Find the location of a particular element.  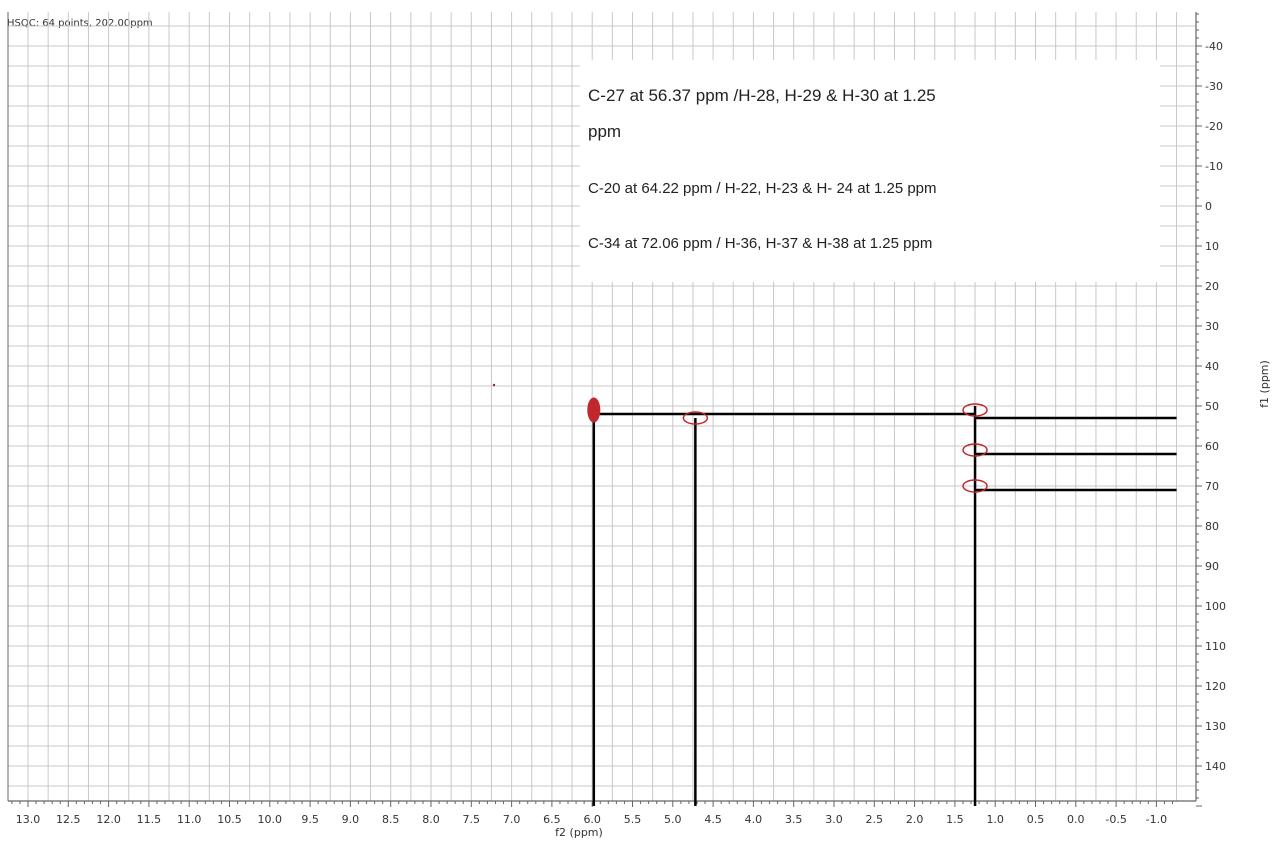

x-tick-label: 7.5 is located at coordinates (472, 819).